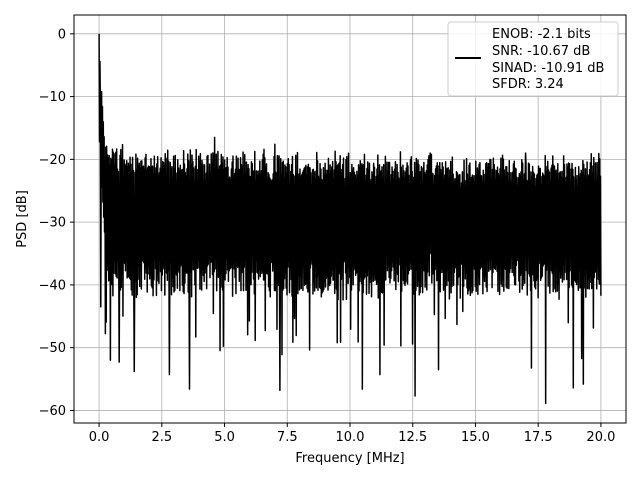 The image size is (640, 480). What do you see at coordinates (287, 437) in the screenshot?
I see `x-tick-label: 7.5` at bounding box center [287, 437].